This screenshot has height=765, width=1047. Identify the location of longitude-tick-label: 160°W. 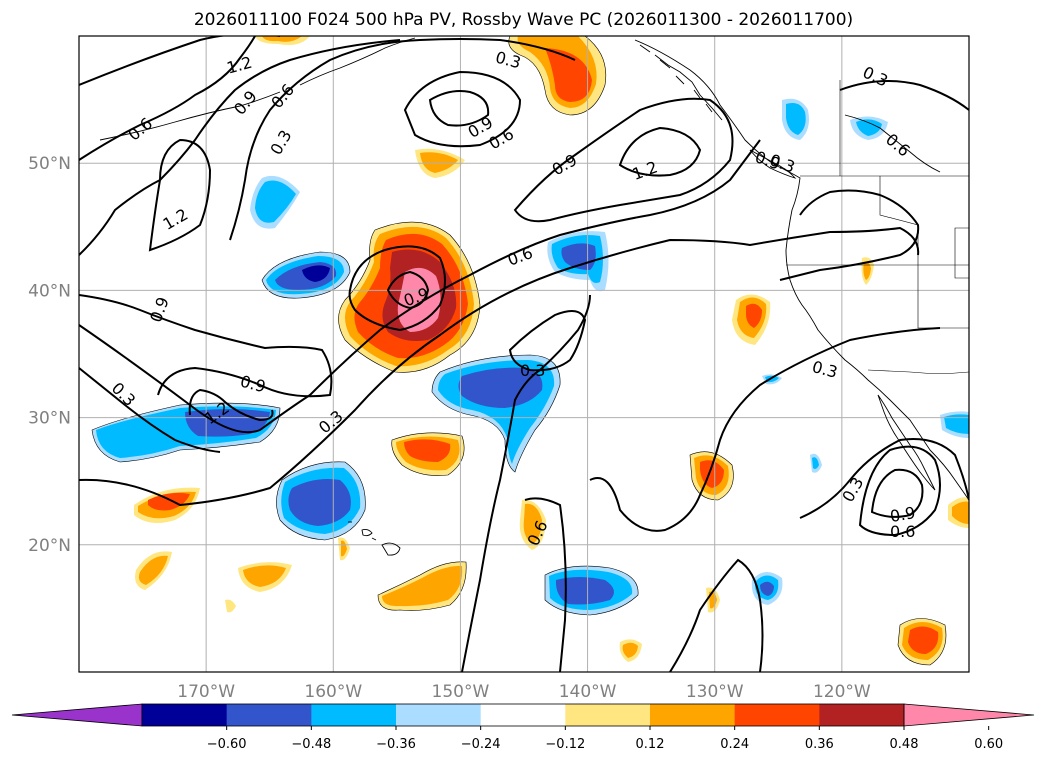
(333, 692).